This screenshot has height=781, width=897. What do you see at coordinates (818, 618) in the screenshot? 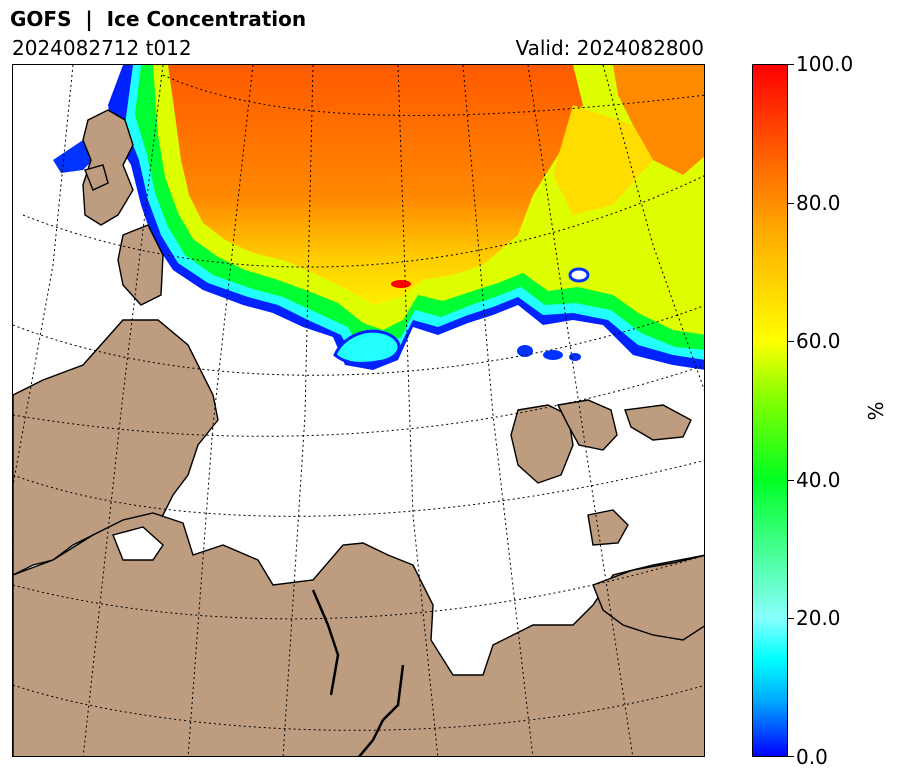
I see `colorbar-tick-label: 20.0` at bounding box center [818, 618].